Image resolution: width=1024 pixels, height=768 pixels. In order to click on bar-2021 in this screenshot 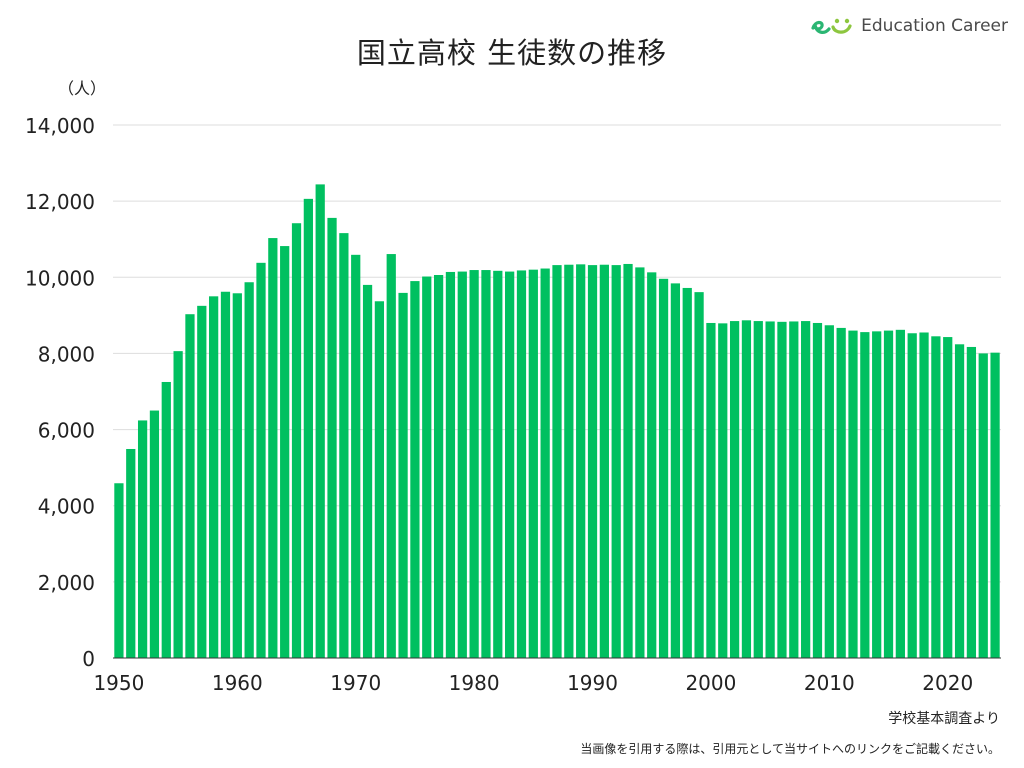, I will do `click(959, 501)`.